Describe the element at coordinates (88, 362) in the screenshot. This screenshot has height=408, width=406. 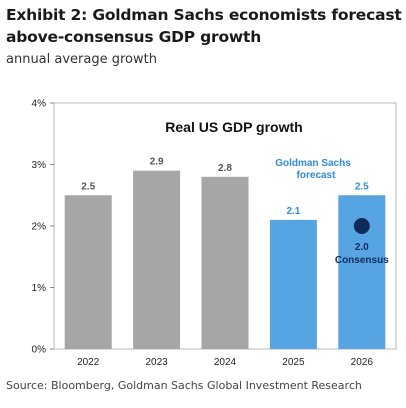
I see `x-tick-label: 2022` at that location.